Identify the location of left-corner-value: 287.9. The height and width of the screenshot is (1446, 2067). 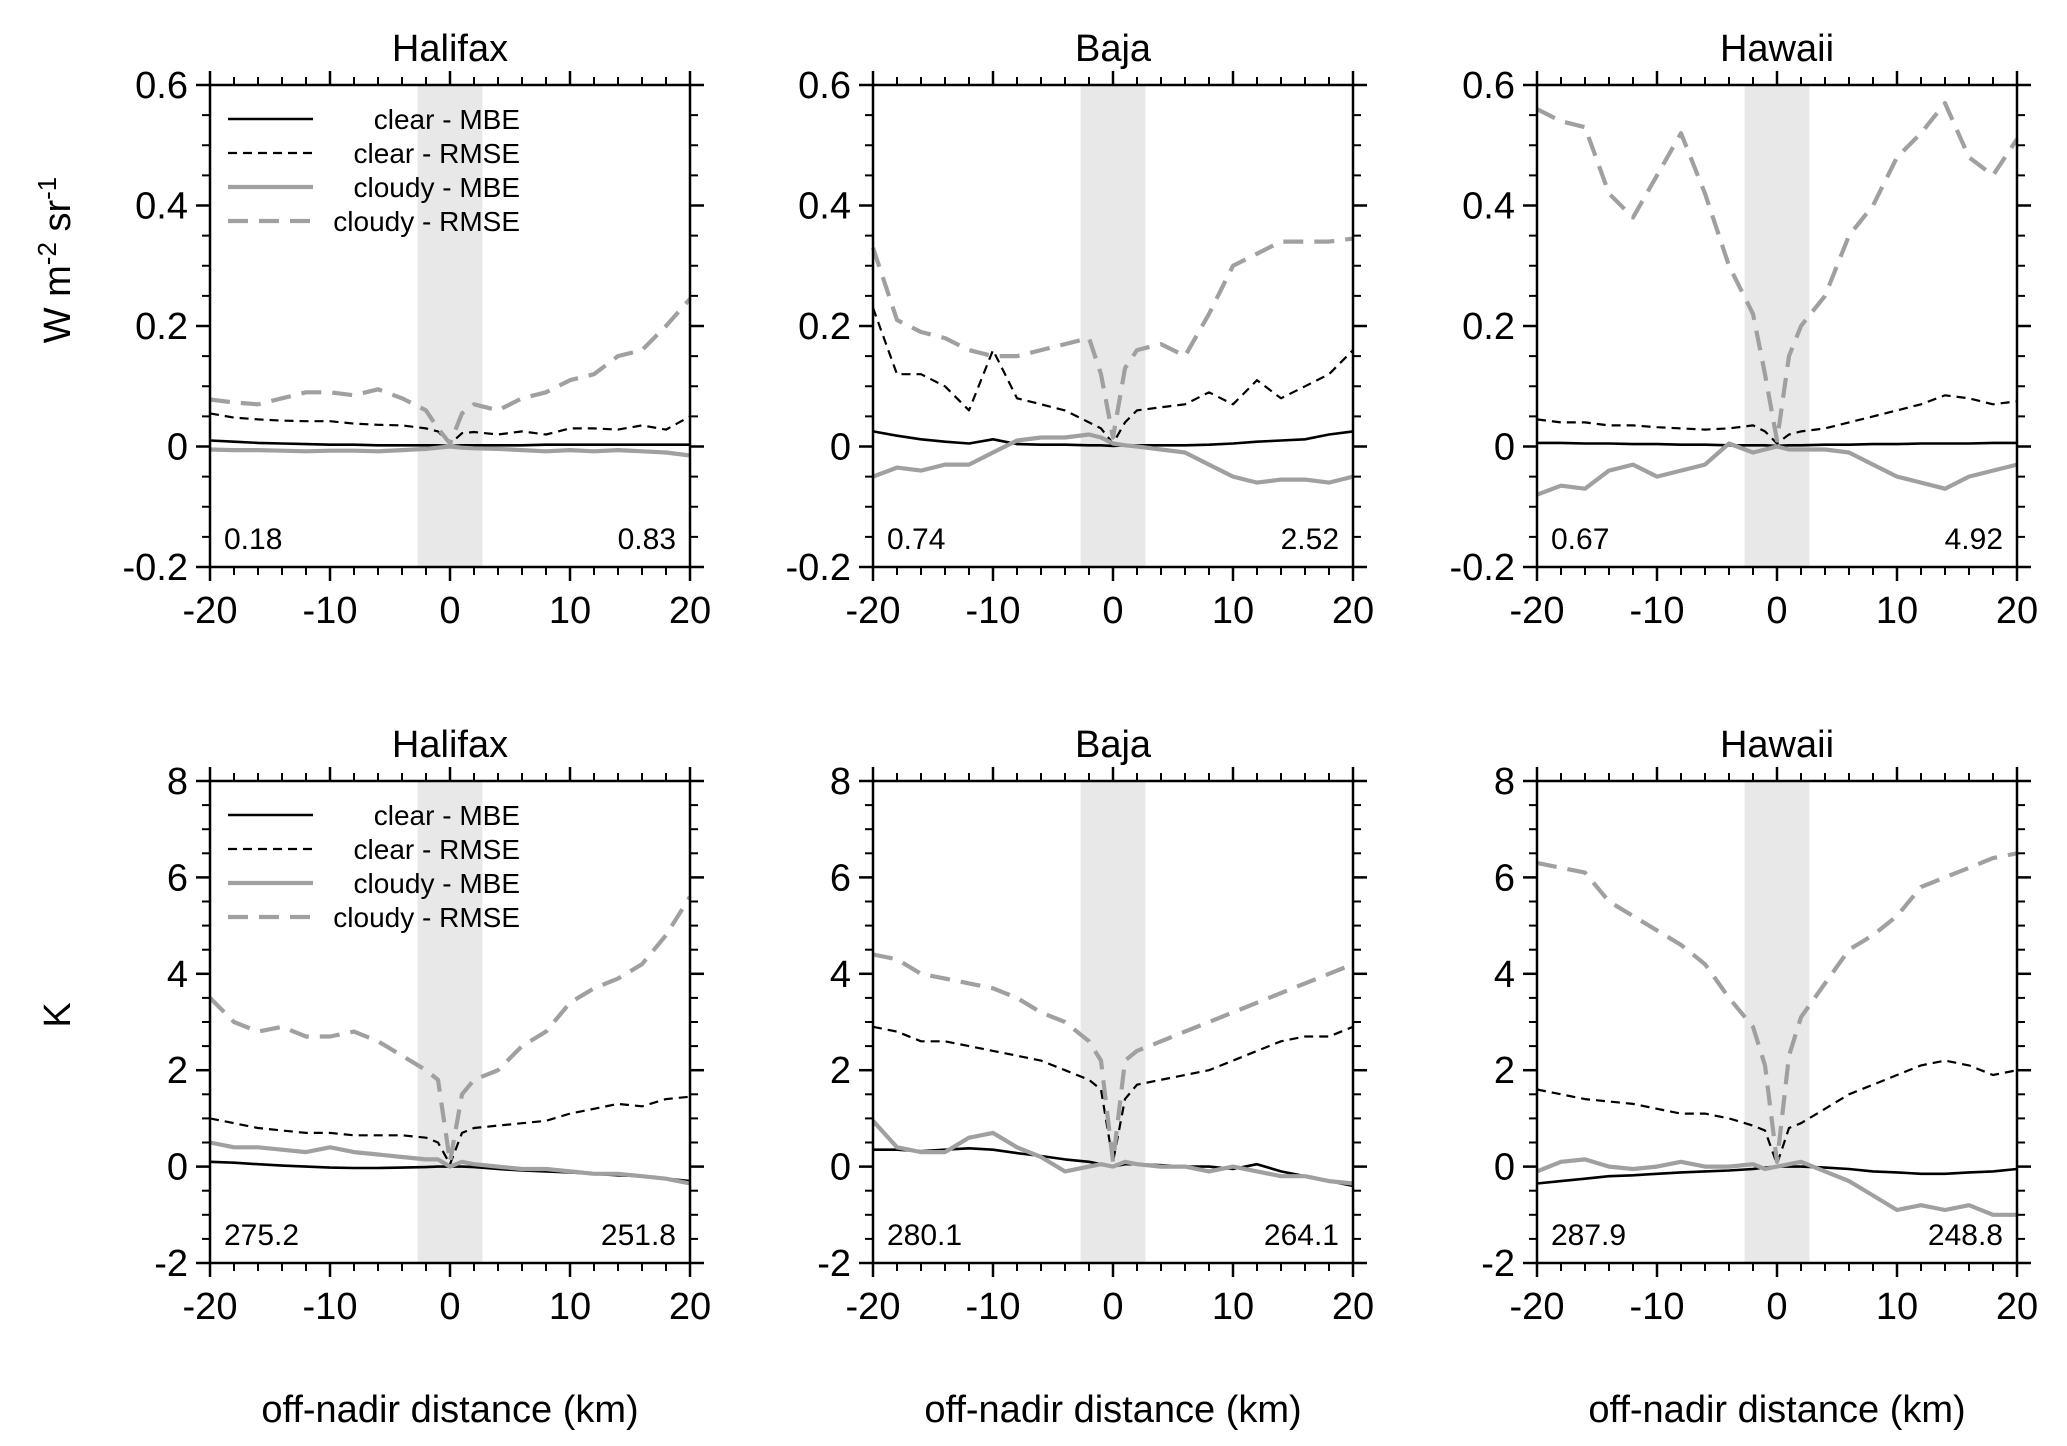
(1588, 1235).